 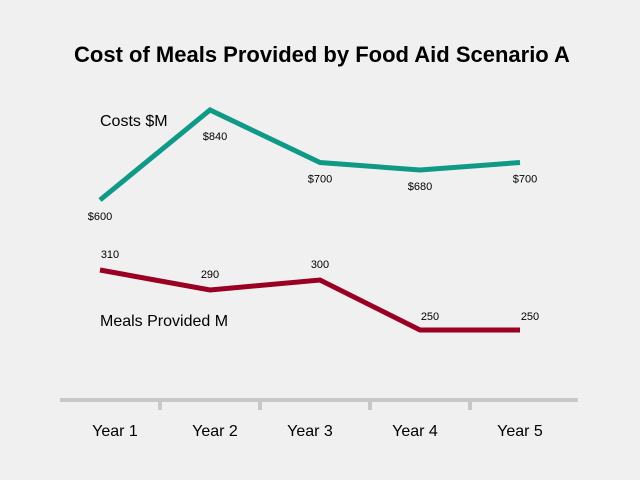 What do you see at coordinates (164, 321) in the screenshot?
I see `series-label-meals: Meals Provided M` at bounding box center [164, 321].